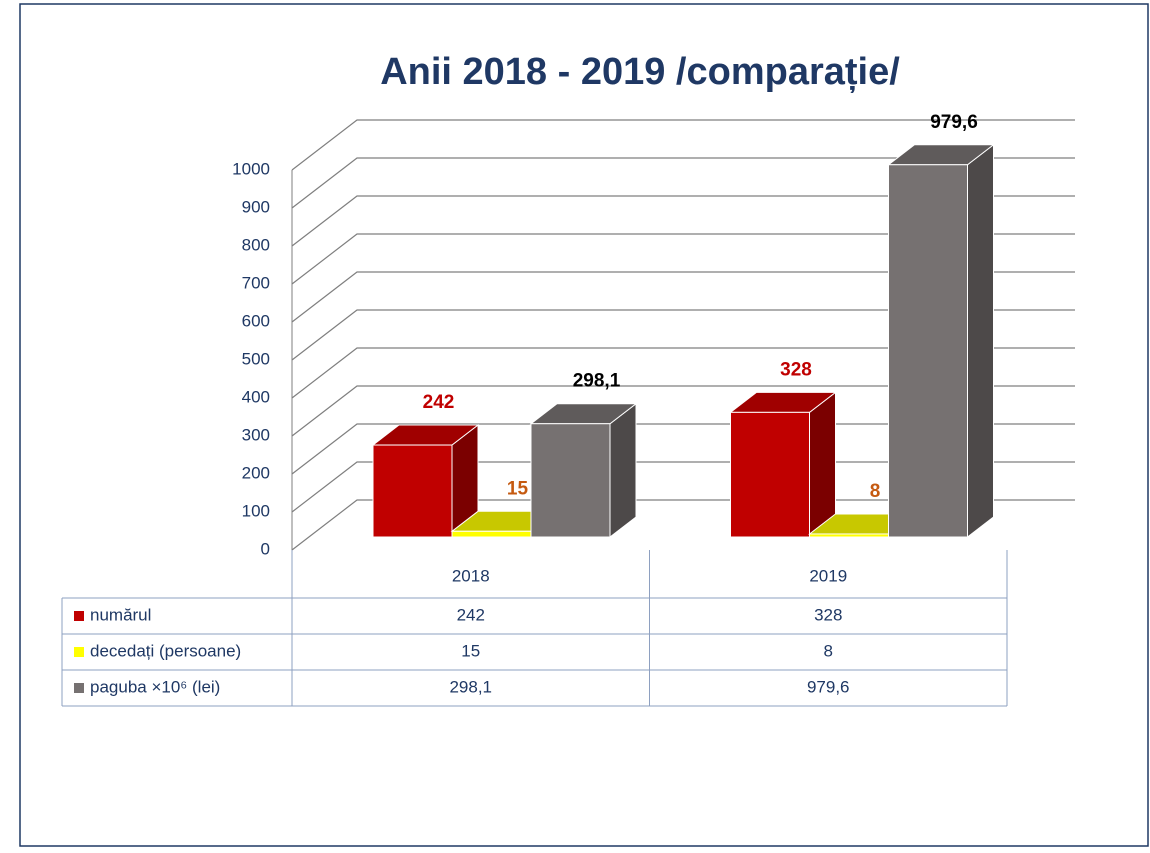 Image resolution: width=1150 pixels, height=853 pixels. Describe the element at coordinates (597, 381) in the screenshot. I see `data-label: 298,1` at that location.